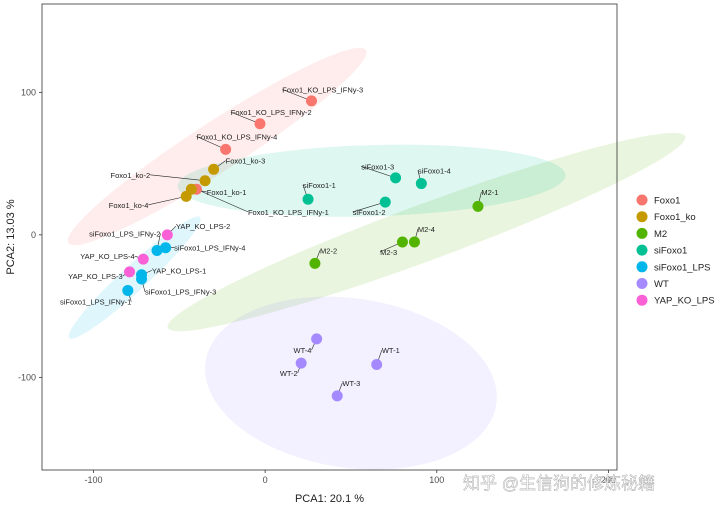  I want to click on point-label-foxo1-ko-4: Foxo1_ko-4, so click(129, 205).